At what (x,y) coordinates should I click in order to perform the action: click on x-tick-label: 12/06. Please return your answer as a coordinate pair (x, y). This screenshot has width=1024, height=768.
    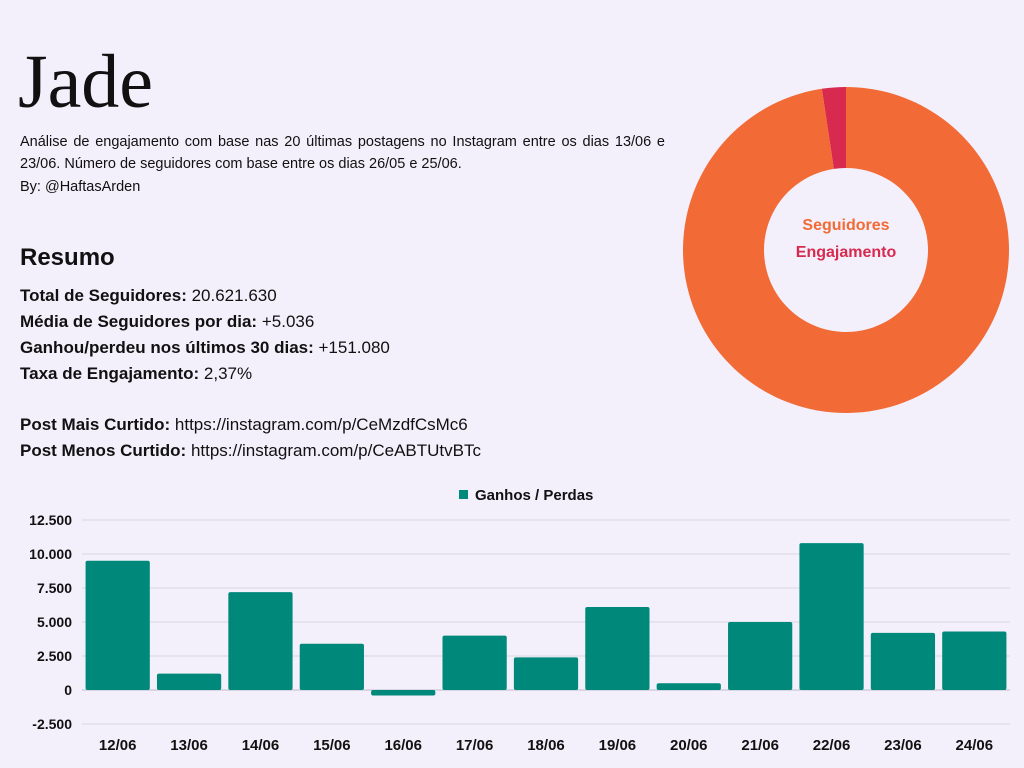
    Looking at the image, I should click on (118, 745).